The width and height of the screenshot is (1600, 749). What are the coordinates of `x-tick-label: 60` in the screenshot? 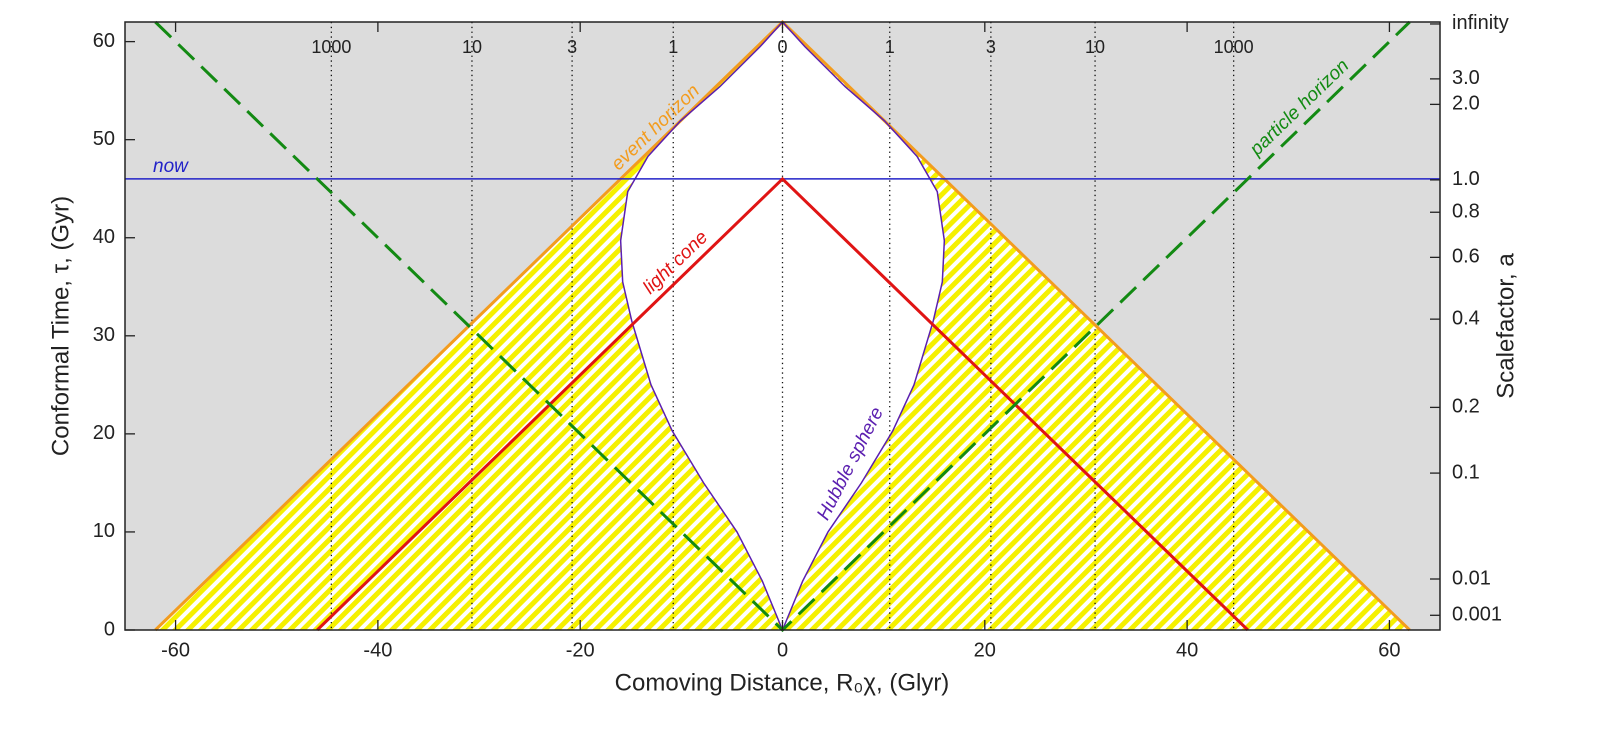 It's located at (1389, 650).